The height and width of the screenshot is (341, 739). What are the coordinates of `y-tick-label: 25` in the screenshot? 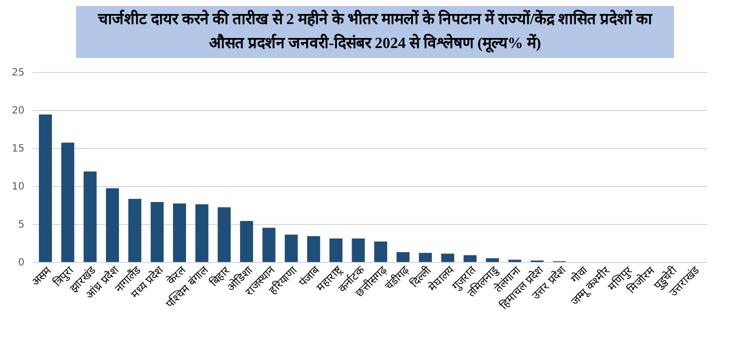 It's located at (18, 73).